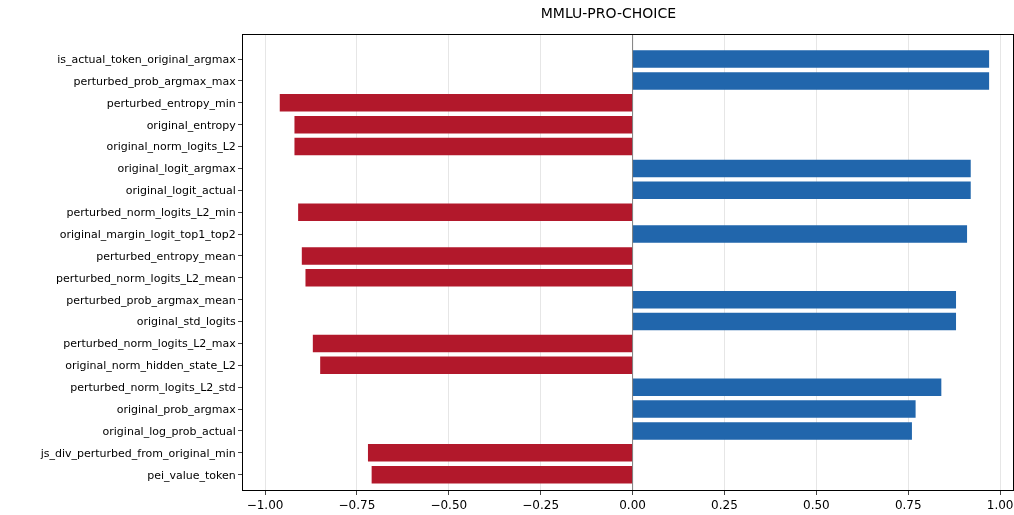 Image resolution: width=1014 pixels, height=515 pixels. I want to click on y-tick-label: original_margin_logit_top1_top2, so click(147, 234).